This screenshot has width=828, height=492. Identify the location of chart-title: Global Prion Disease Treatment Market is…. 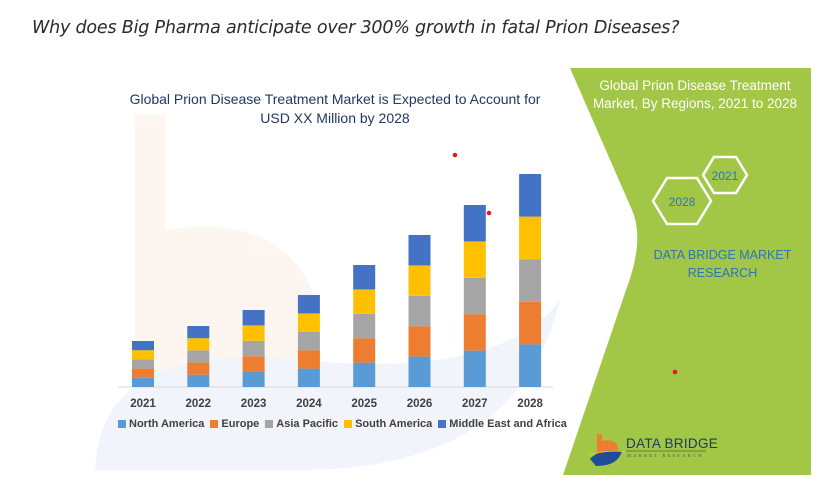
(335, 109).